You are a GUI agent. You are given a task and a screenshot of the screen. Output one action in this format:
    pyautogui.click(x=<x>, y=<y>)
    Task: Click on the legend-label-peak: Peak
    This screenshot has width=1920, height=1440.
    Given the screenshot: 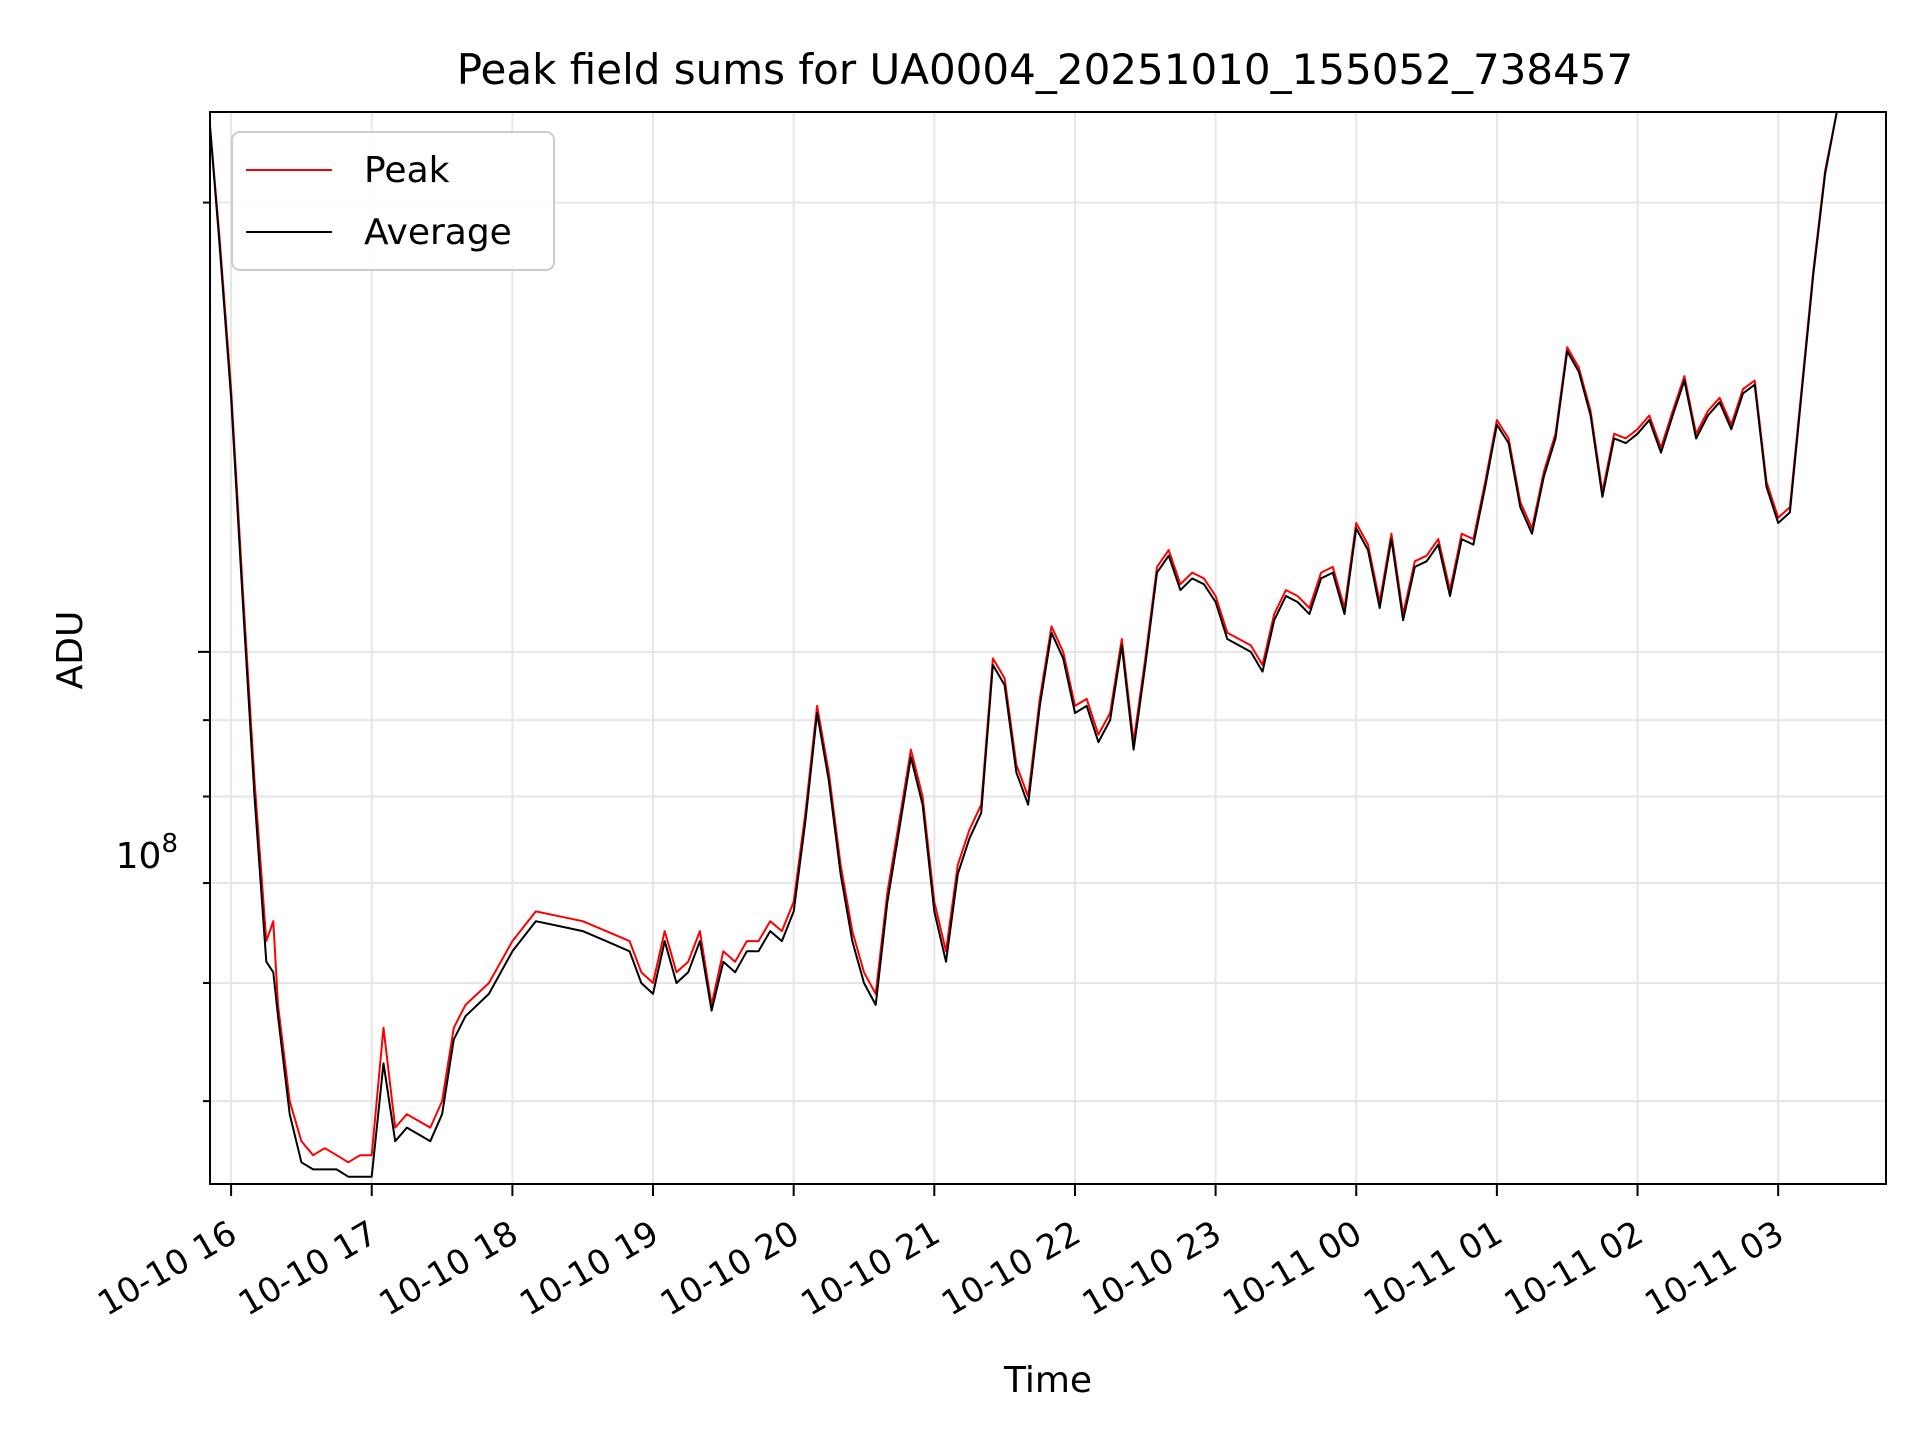 What is the action you would take?
    pyautogui.click(x=407, y=170)
    